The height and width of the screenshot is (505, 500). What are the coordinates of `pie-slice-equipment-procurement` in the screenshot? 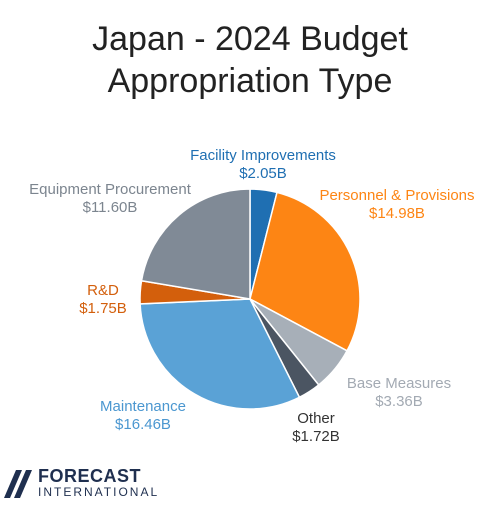 It's located at (195, 244).